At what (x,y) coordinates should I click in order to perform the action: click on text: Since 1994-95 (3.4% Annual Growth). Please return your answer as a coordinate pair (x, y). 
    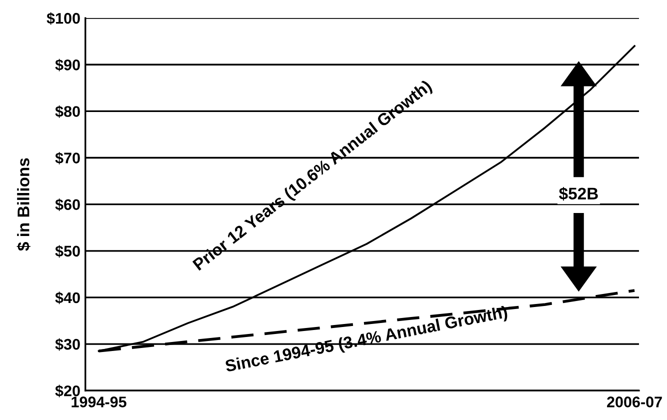
    Looking at the image, I should click on (366, 340).